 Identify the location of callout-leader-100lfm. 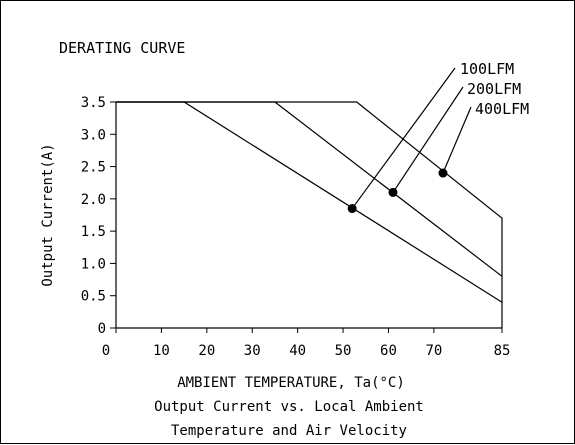
(403, 138).